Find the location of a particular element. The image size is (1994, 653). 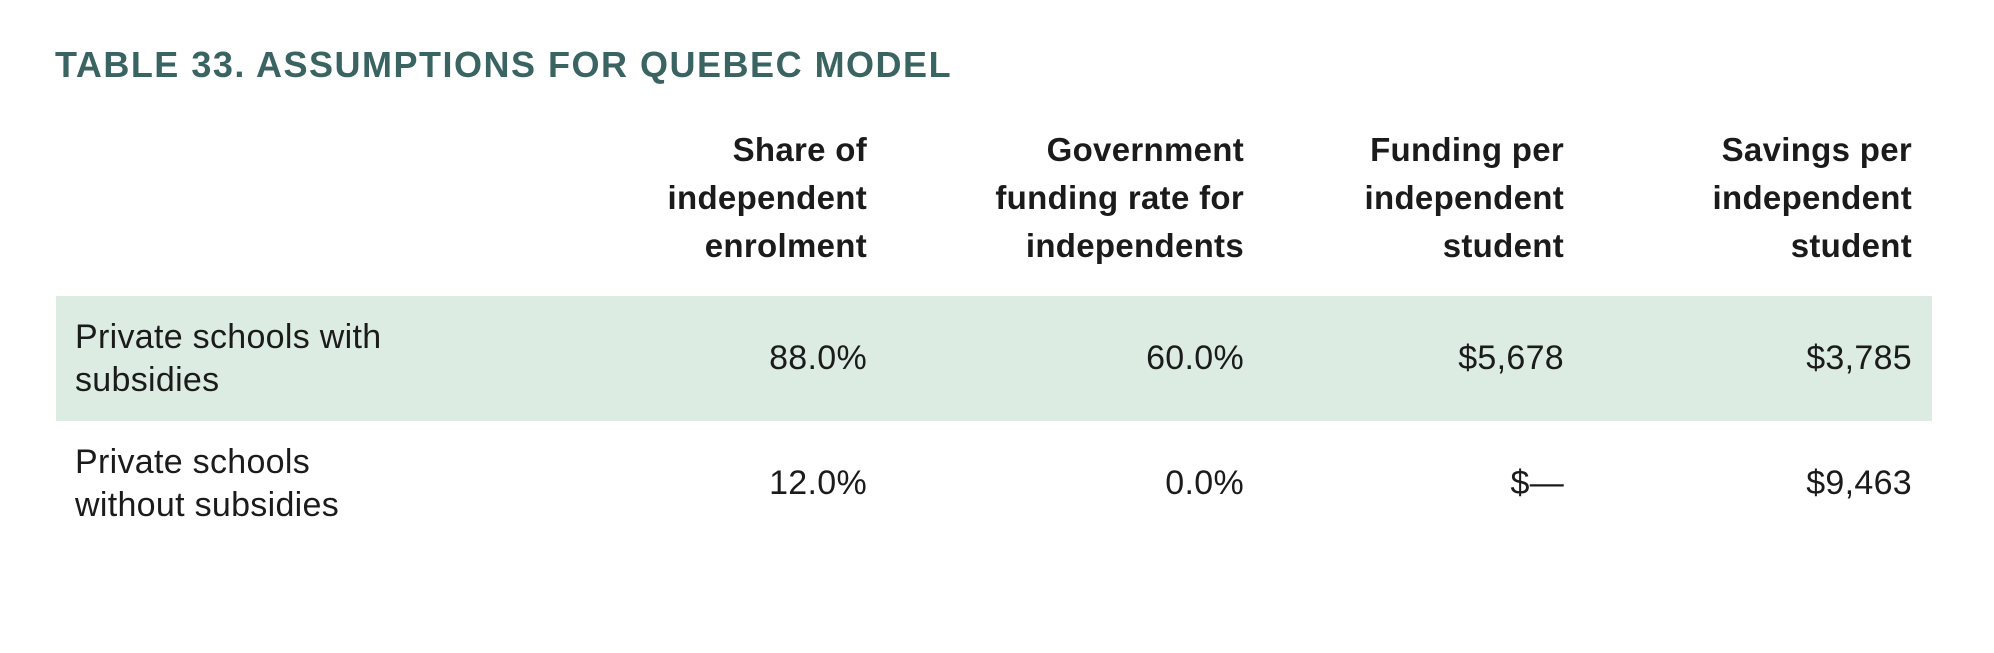

header-row-label-spacer is located at coordinates (306, 198).